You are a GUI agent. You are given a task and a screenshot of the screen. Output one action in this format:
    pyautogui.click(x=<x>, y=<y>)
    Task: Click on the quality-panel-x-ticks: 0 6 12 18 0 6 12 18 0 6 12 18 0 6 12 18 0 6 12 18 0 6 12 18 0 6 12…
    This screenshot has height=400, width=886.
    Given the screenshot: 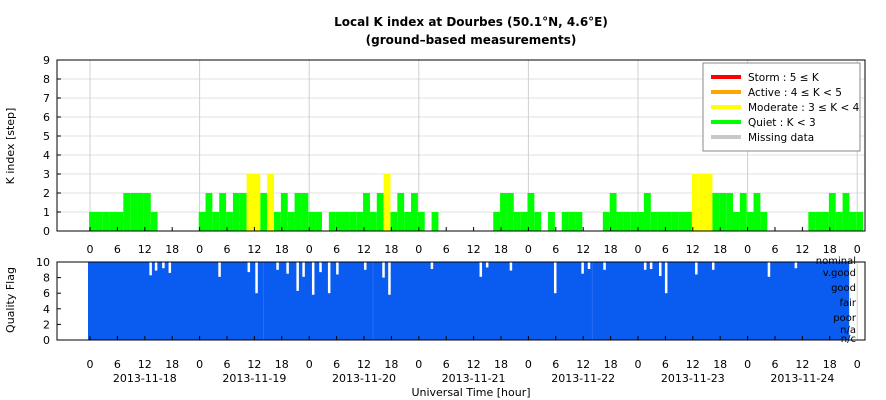 What is the action you would take?
    pyautogui.click(x=474, y=360)
    